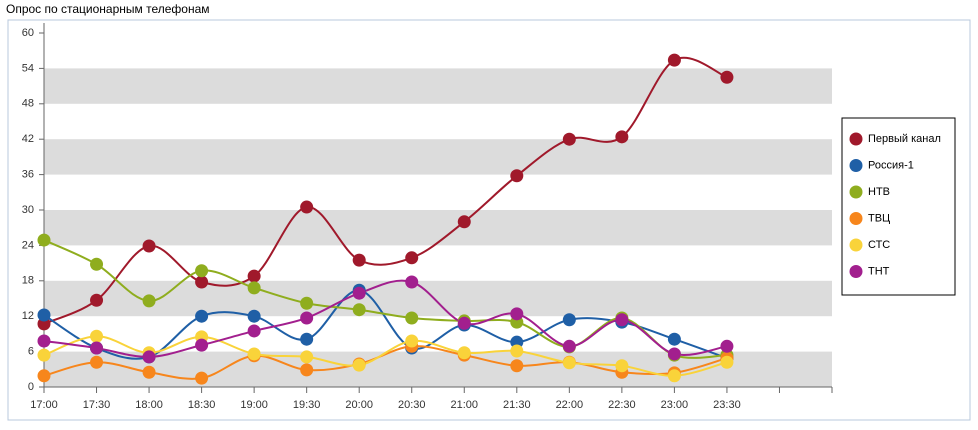  I want to click on x-tick-label: 17:30, so click(97, 405).